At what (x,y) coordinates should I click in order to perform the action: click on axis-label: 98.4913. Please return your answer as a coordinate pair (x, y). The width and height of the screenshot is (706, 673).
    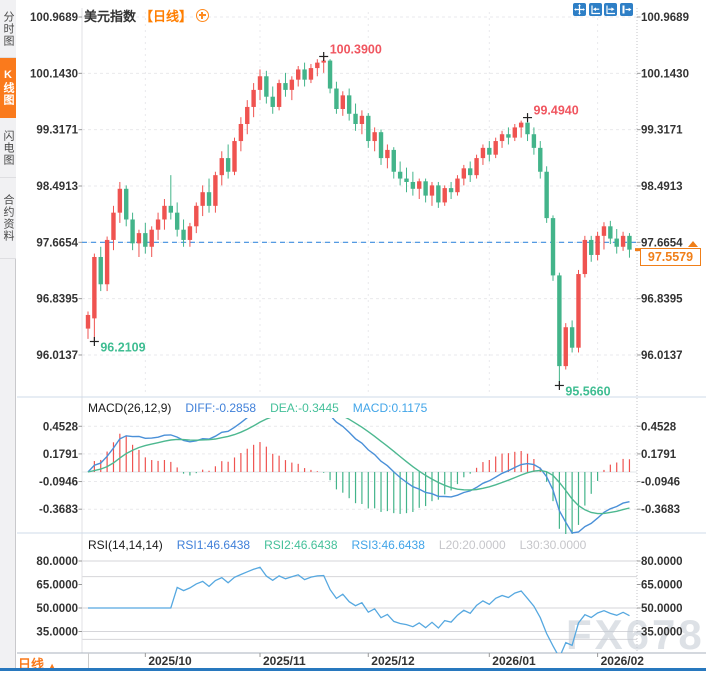
    Looking at the image, I should click on (57, 187).